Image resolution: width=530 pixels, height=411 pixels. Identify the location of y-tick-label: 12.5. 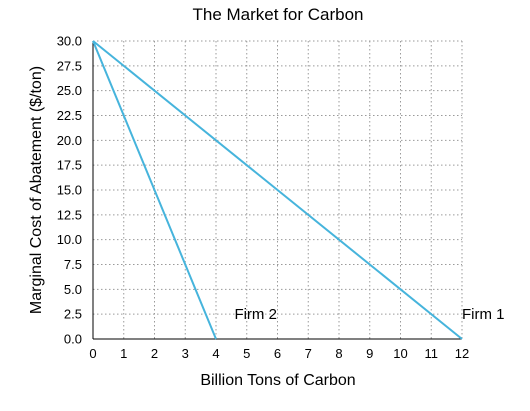
(69, 214).